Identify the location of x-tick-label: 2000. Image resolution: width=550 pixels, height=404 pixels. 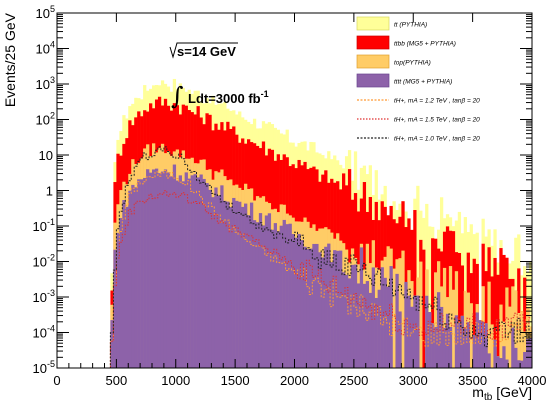
(294, 380).